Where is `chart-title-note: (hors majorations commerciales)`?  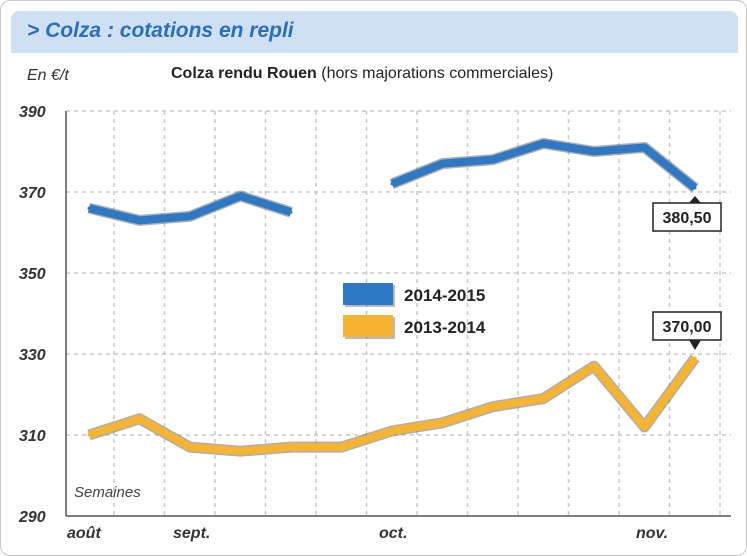
chart-title-note: (hors majorations commerciales) is located at coordinates (437, 73).